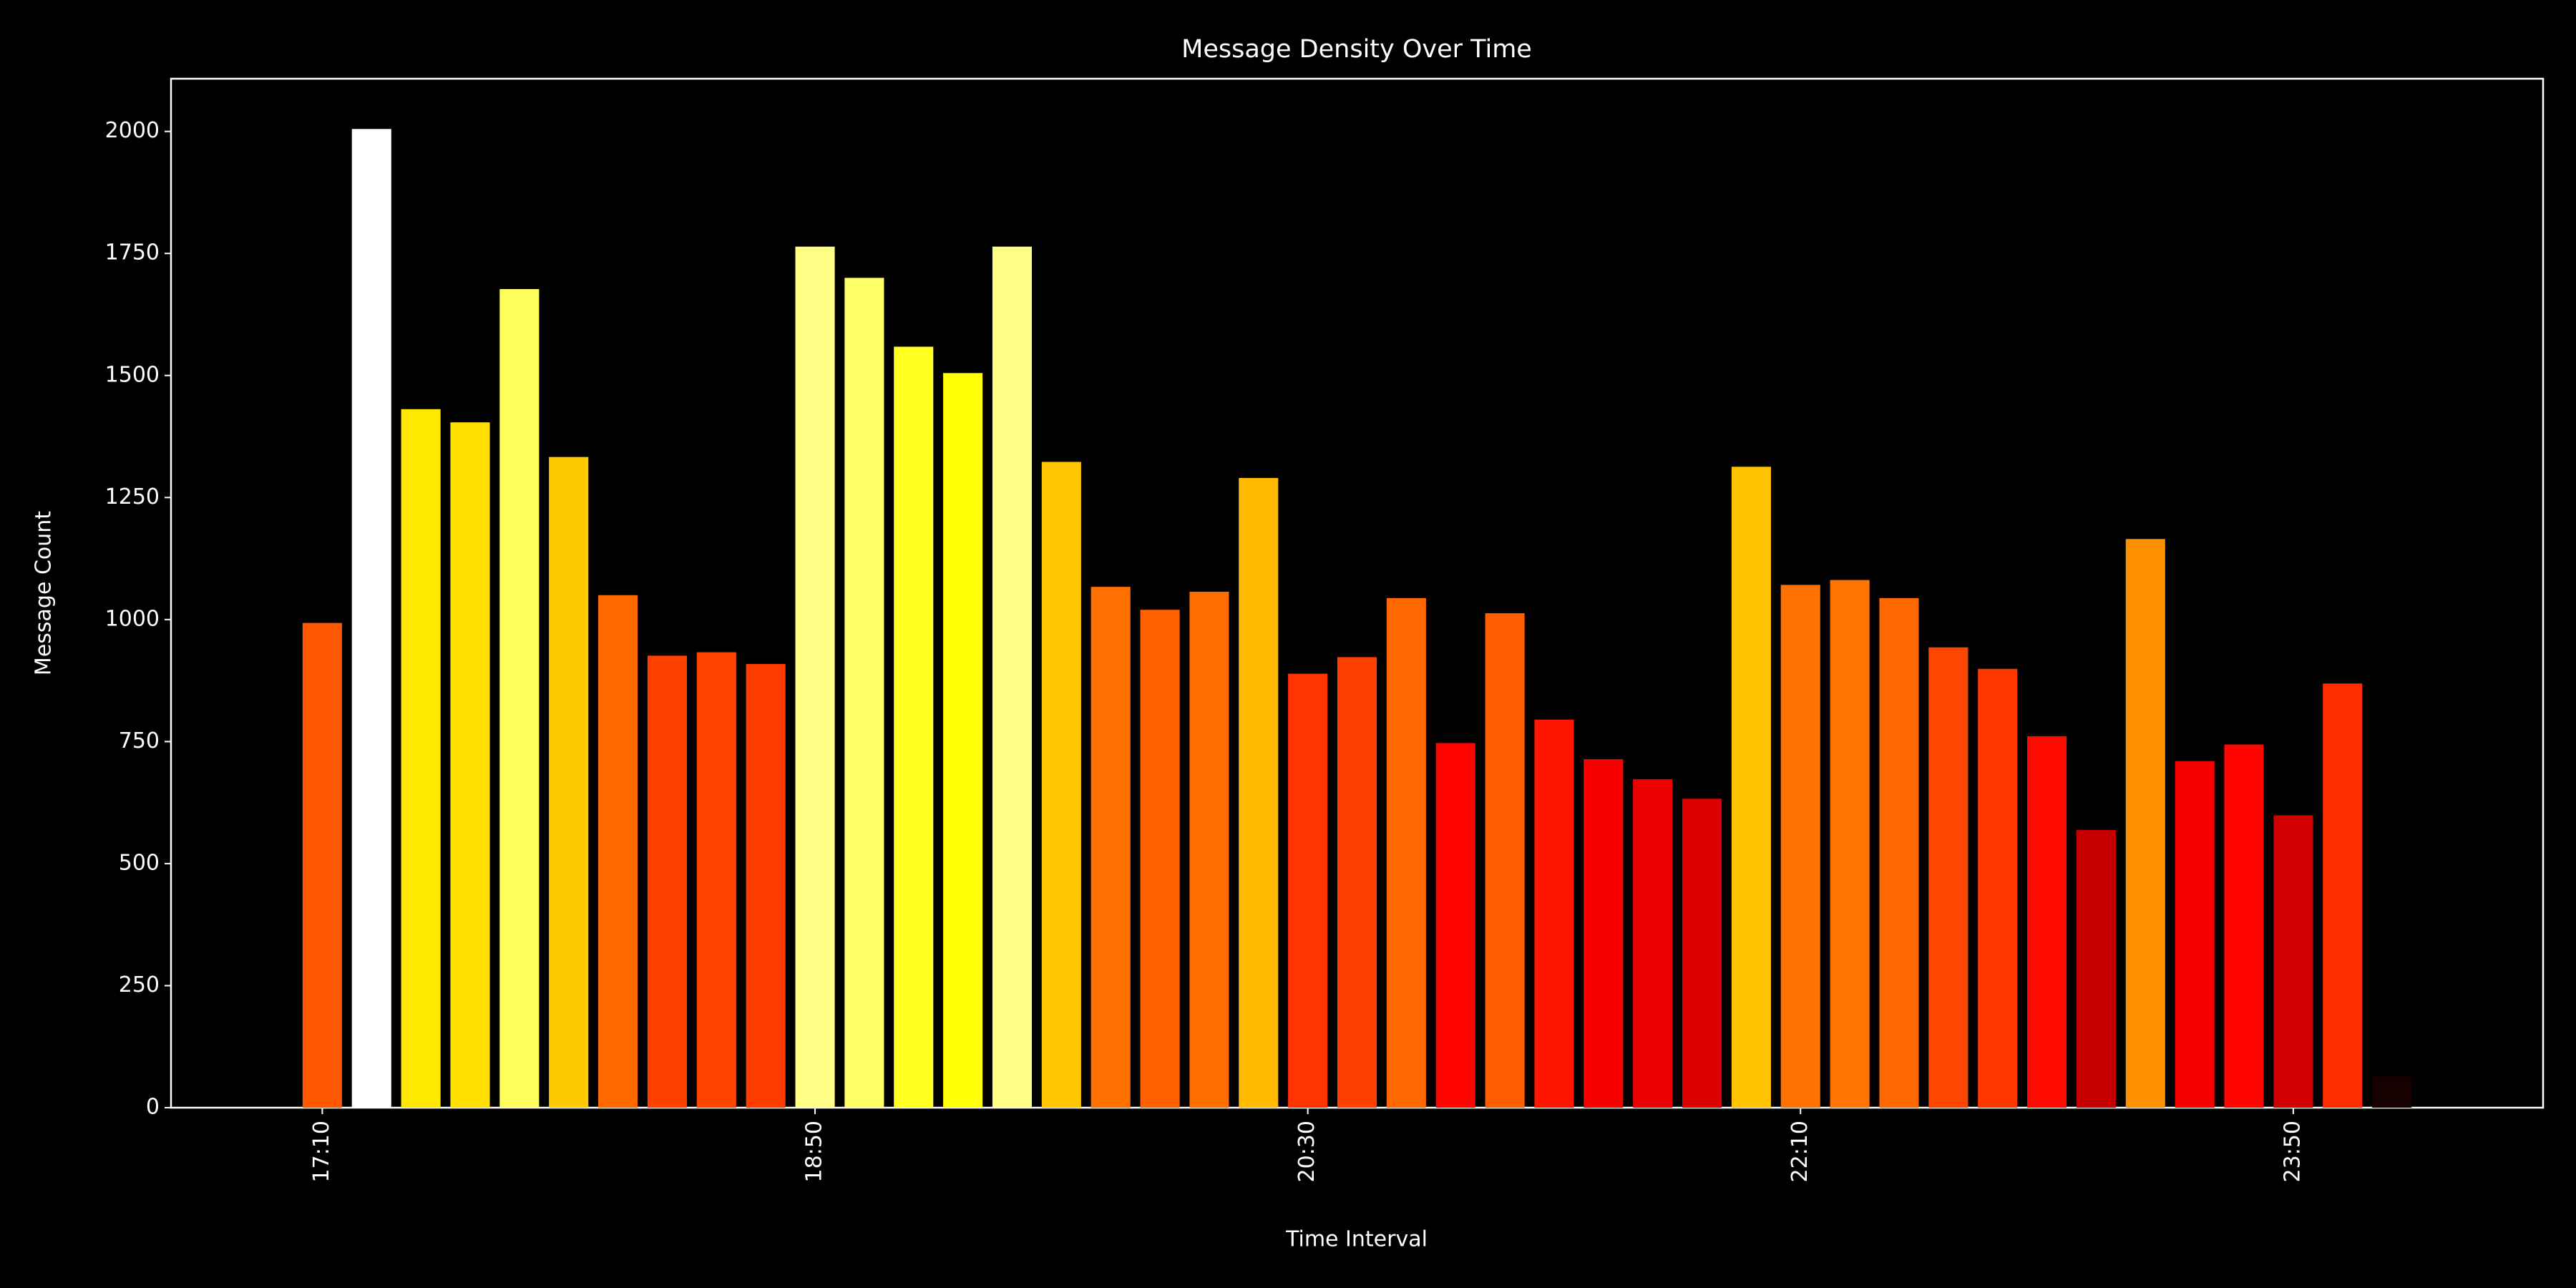 This screenshot has height=1288, width=2576. What do you see at coordinates (132, 374) in the screenshot?
I see `y-tick-label: 1500` at bounding box center [132, 374].